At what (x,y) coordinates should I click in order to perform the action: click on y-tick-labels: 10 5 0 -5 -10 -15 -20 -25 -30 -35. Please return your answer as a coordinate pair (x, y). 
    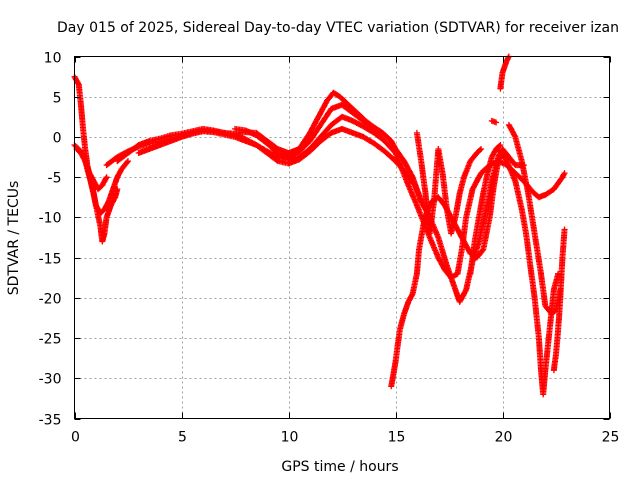
    Looking at the image, I should click on (50, 240).